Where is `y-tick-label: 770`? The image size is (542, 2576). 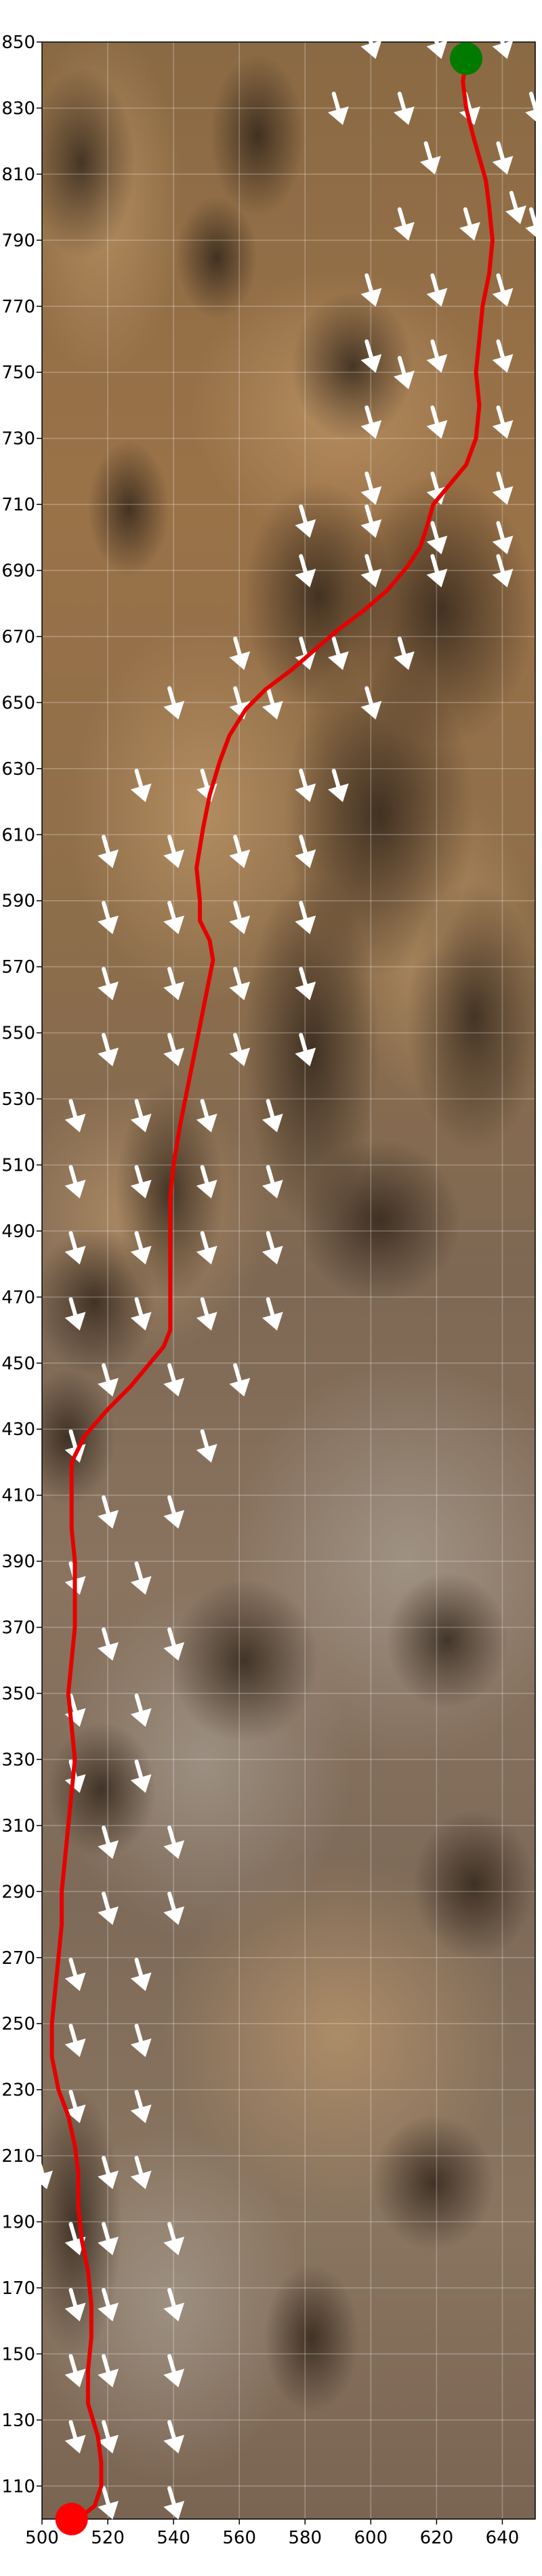 y-tick-label: 770 is located at coordinates (18, 307).